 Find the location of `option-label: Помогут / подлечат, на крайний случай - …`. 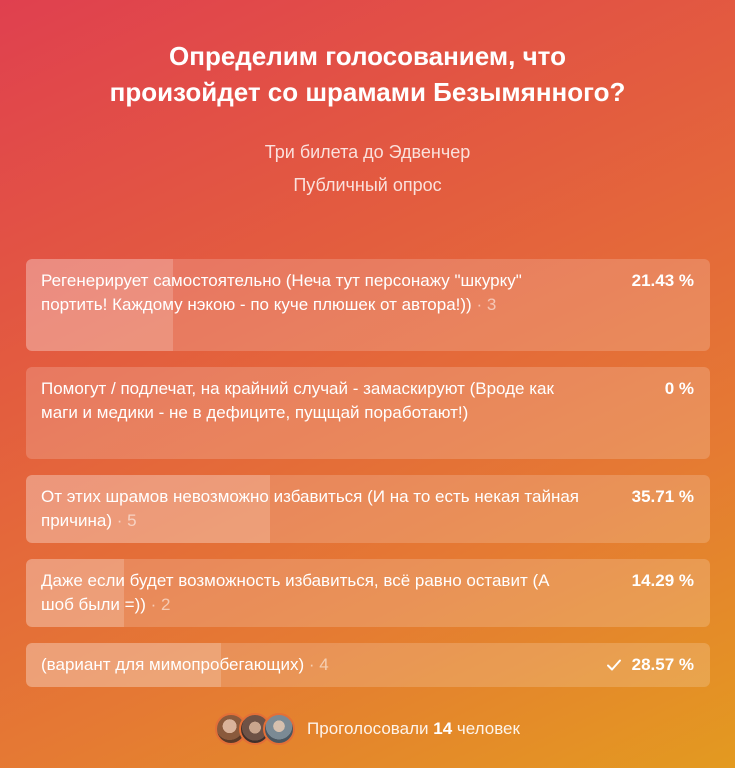

option-label: Помогут / подлечат, на крайний случай - … is located at coordinates (297, 400).